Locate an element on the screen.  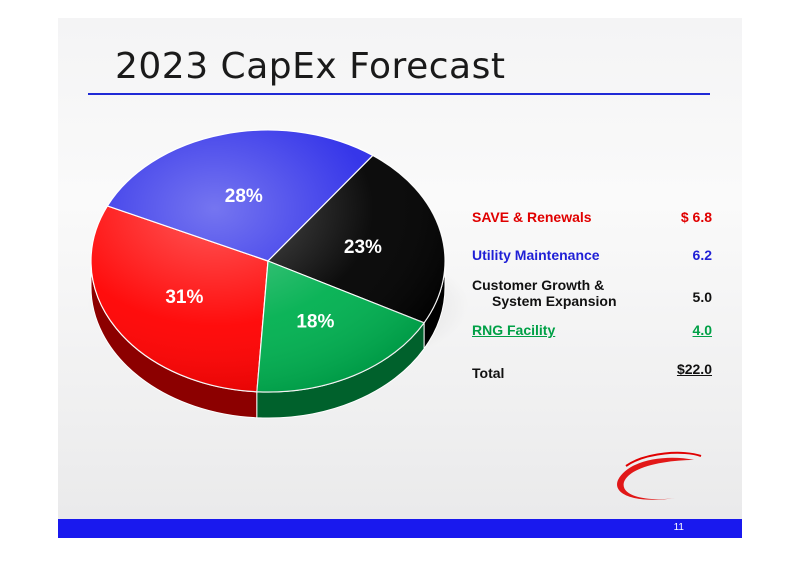
legend-total-value: $22.0 is located at coordinates (694, 369).